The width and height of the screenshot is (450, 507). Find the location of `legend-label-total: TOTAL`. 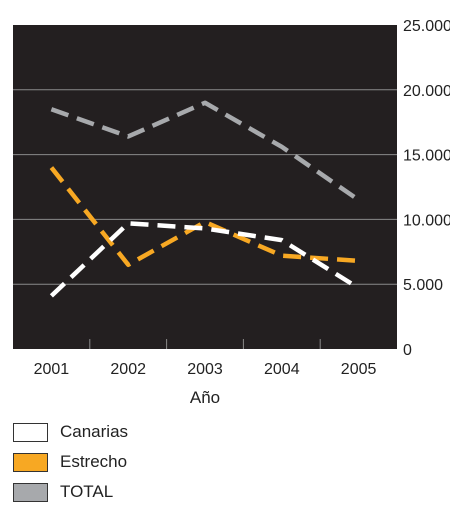

legend-label-total: TOTAL is located at coordinates (87, 491).